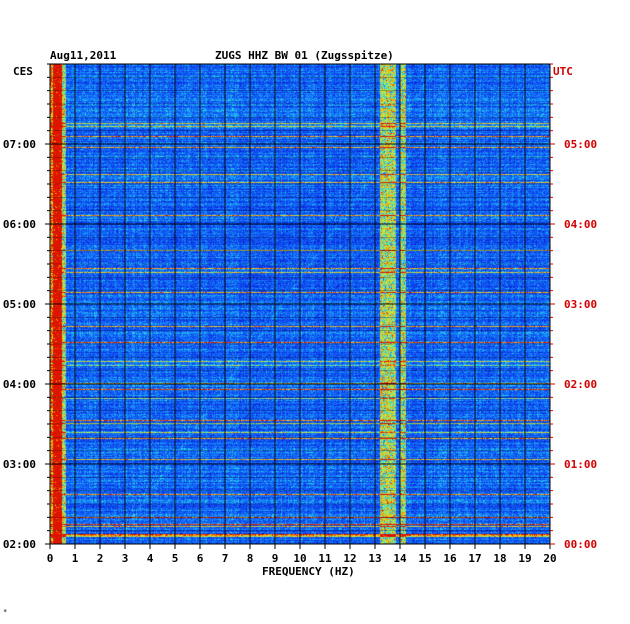 The image size is (630, 624). What do you see at coordinates (19, 384) in the screenshot?
I see `y-tick-label-left: 04:00` at bounding box center [19, 384].